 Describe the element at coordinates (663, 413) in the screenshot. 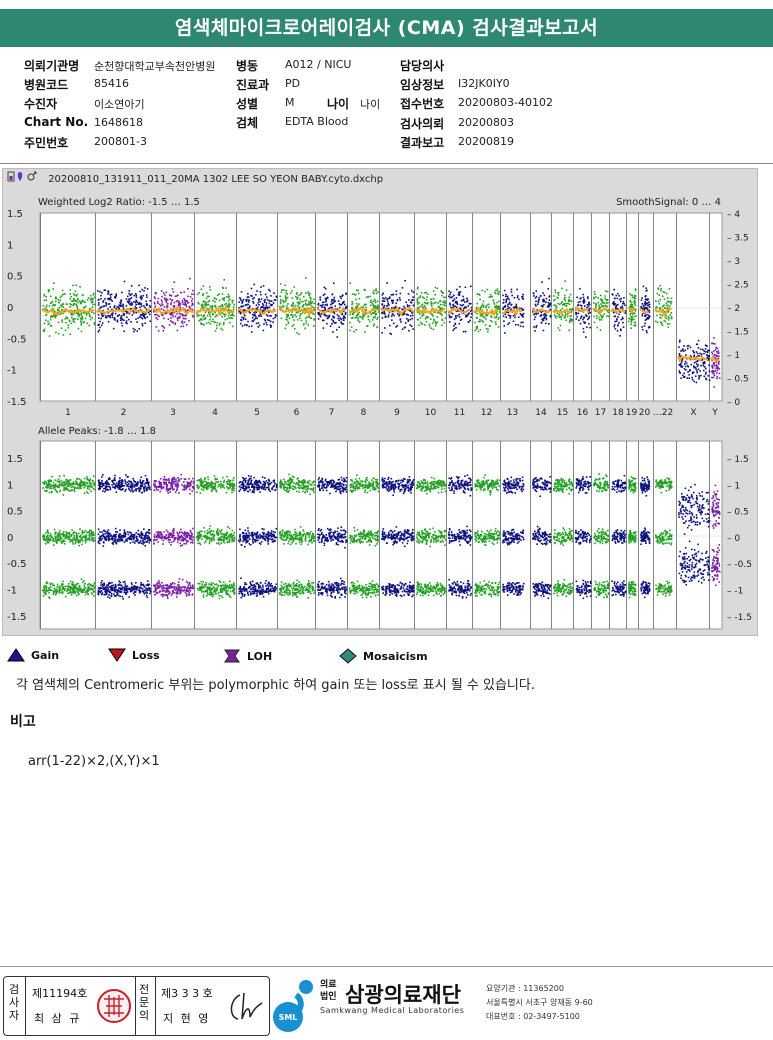

I see `chromosome-label: …22` at that location.